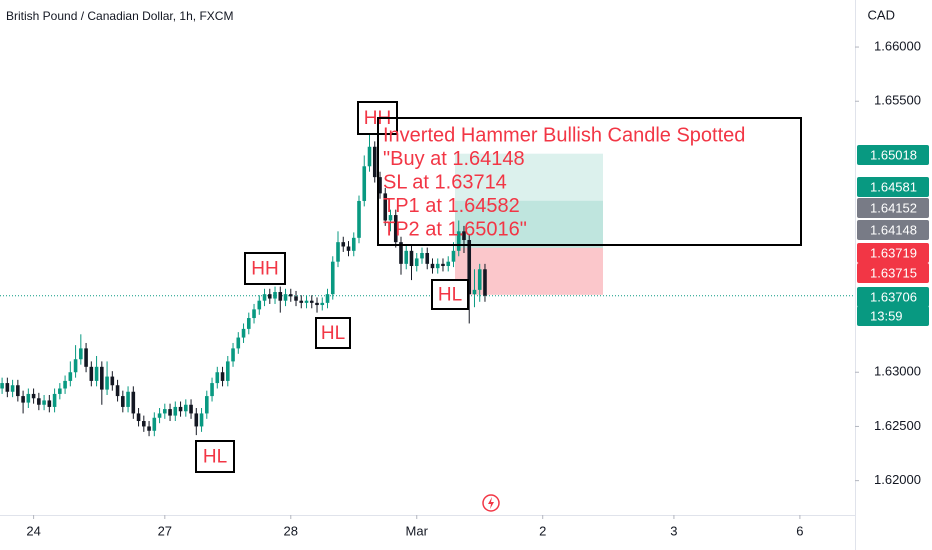 The image size is (932, 550). Describe the element at coordinates (542, 530) in the screenshot. I see `x-tick-label: 2` at that location.